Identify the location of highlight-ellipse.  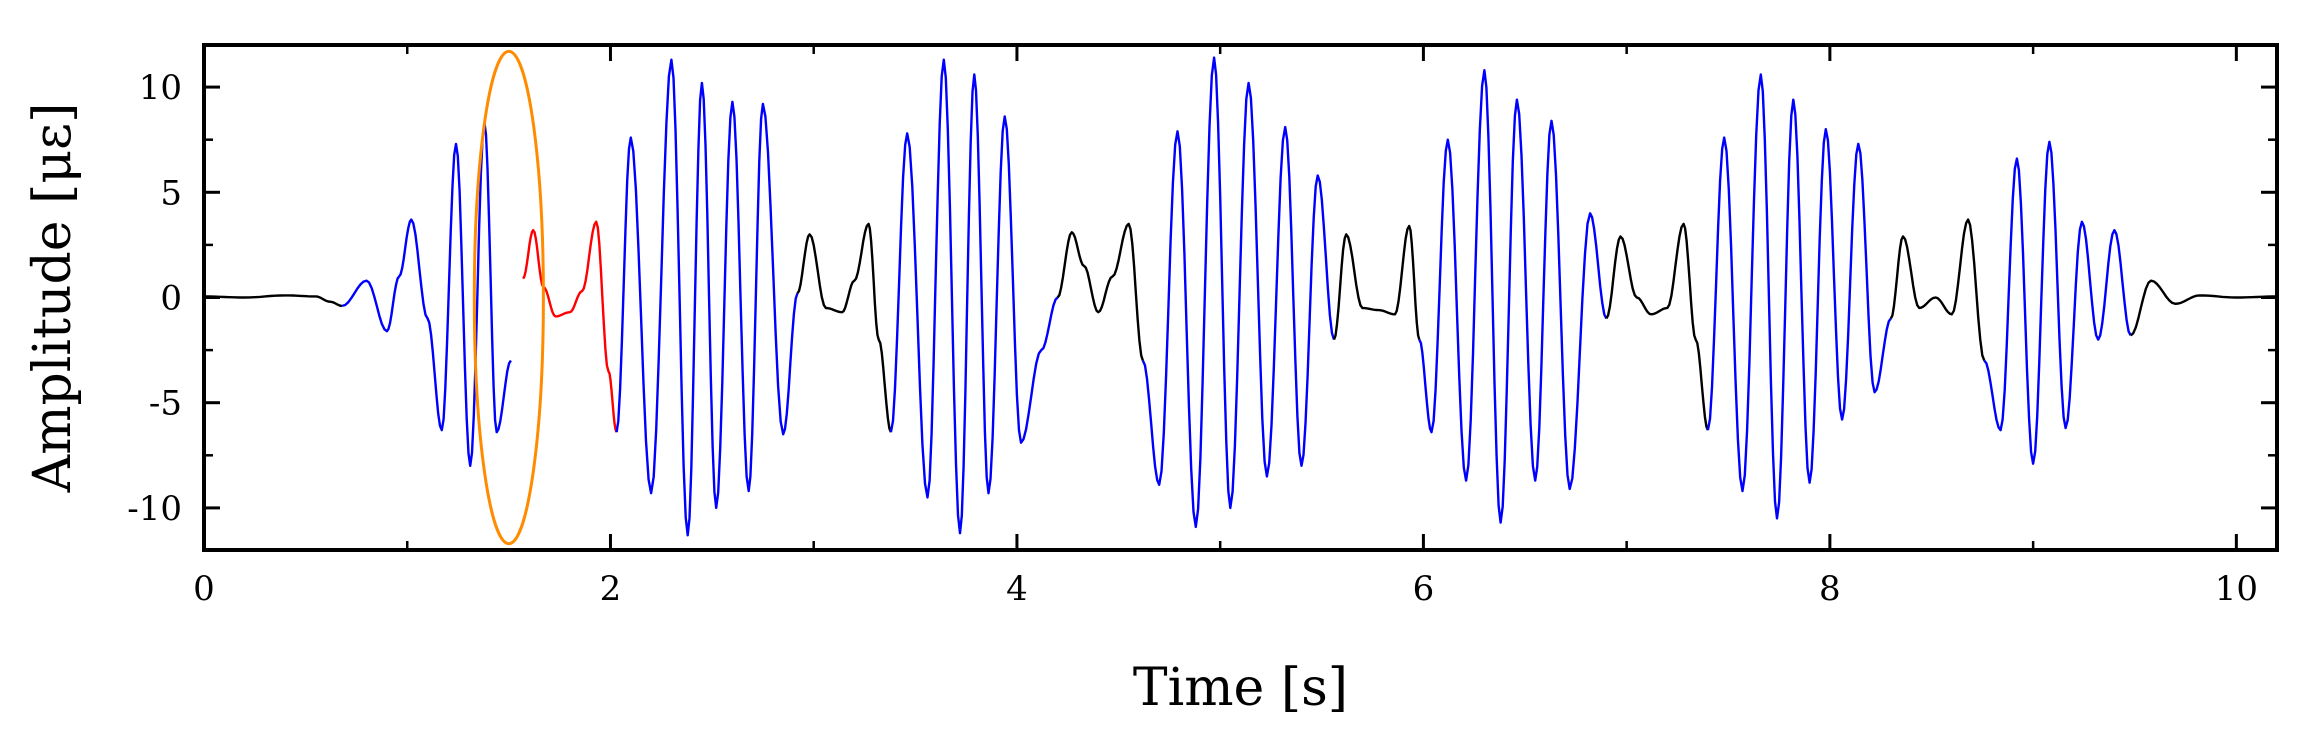
(508, 297).